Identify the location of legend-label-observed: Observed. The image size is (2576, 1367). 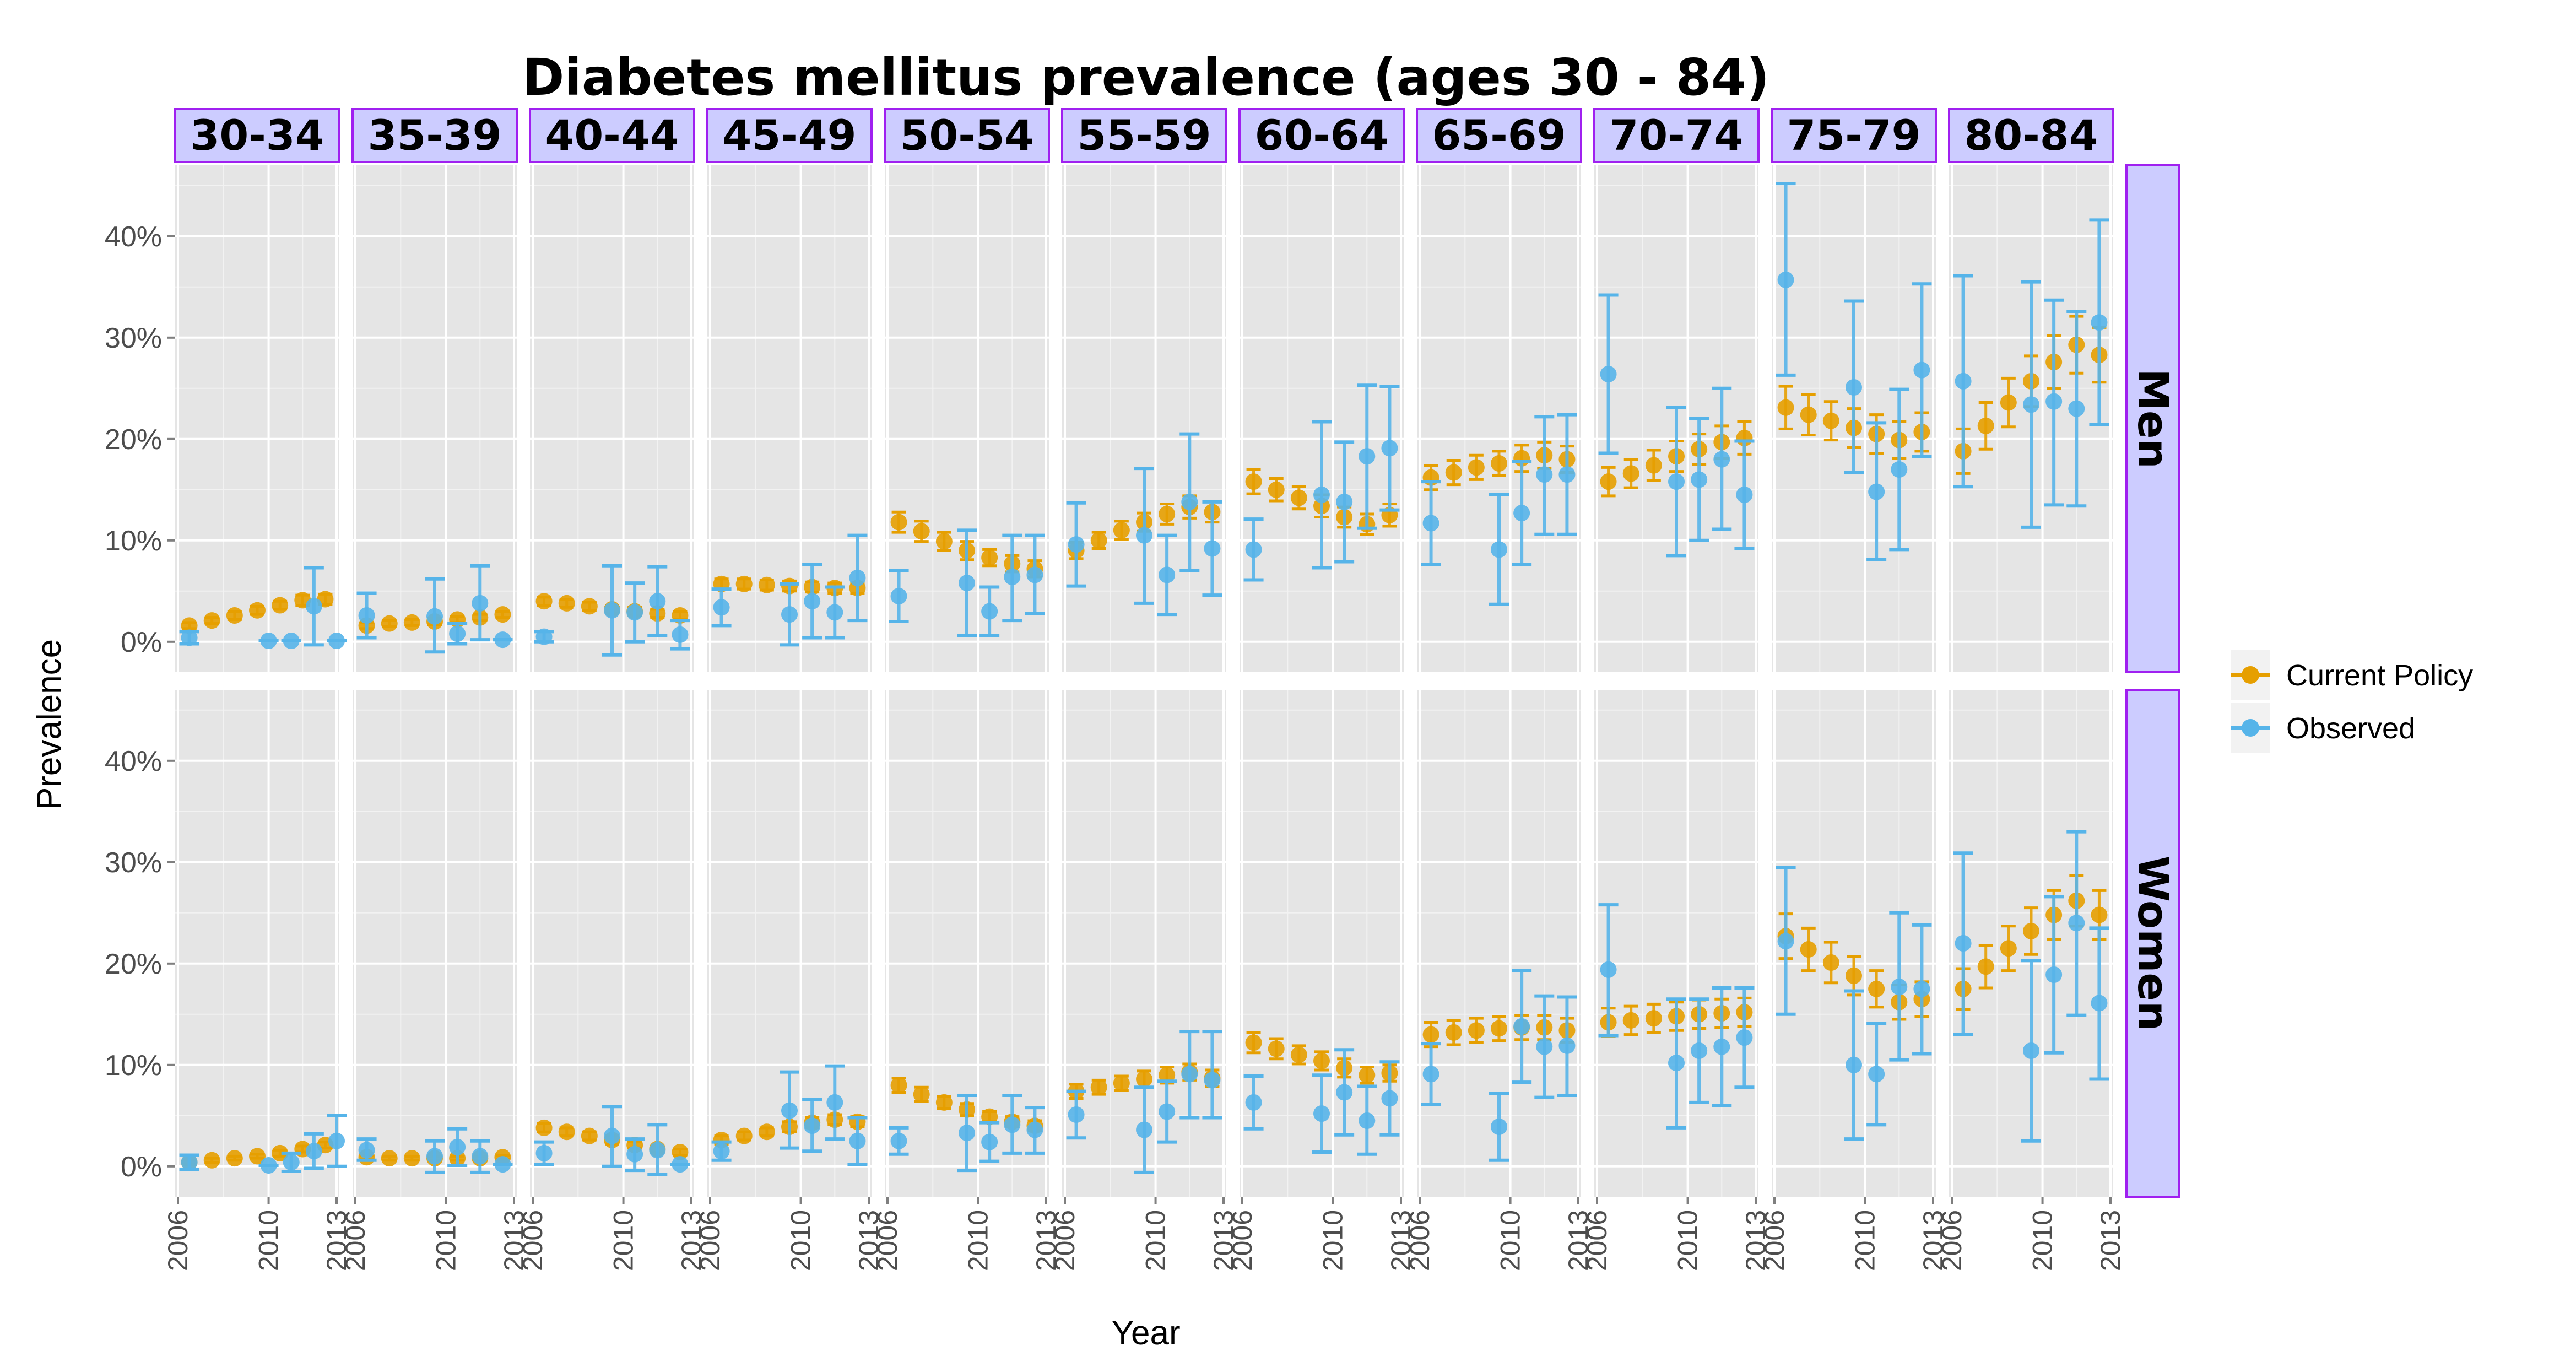
(2351, 728).